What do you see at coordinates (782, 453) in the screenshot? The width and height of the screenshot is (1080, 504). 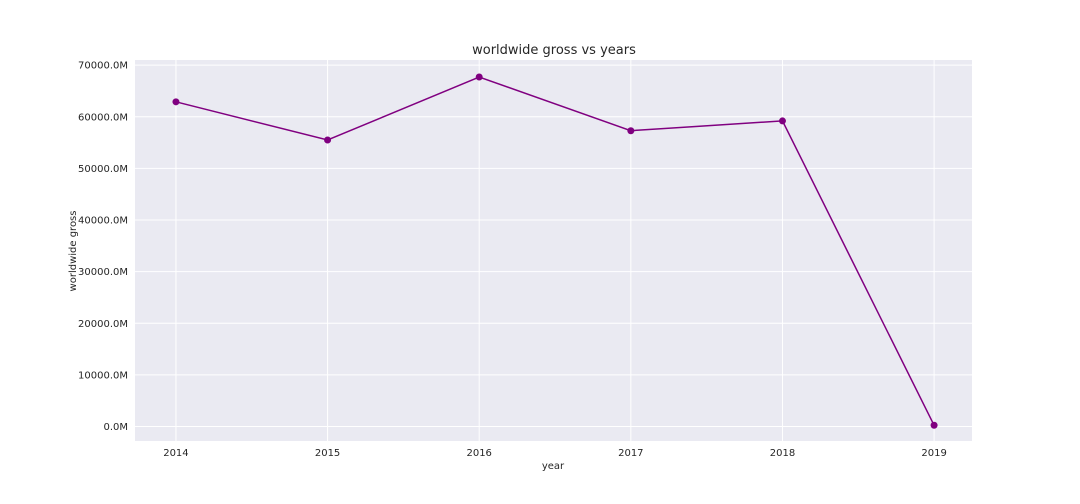 I see `x-tick-label: 2018` at bounding box center [782, 453].